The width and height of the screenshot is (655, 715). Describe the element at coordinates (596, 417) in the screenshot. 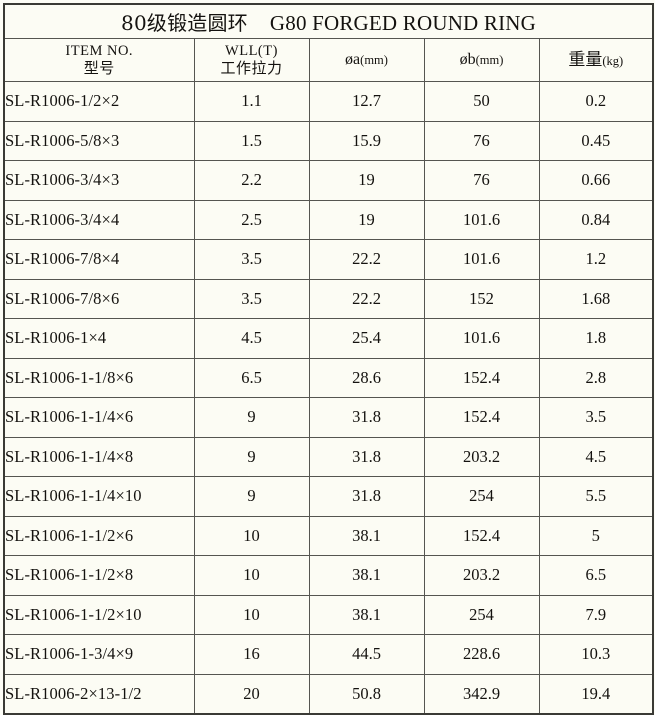

I see `cell-weight: 3.5` at that location.